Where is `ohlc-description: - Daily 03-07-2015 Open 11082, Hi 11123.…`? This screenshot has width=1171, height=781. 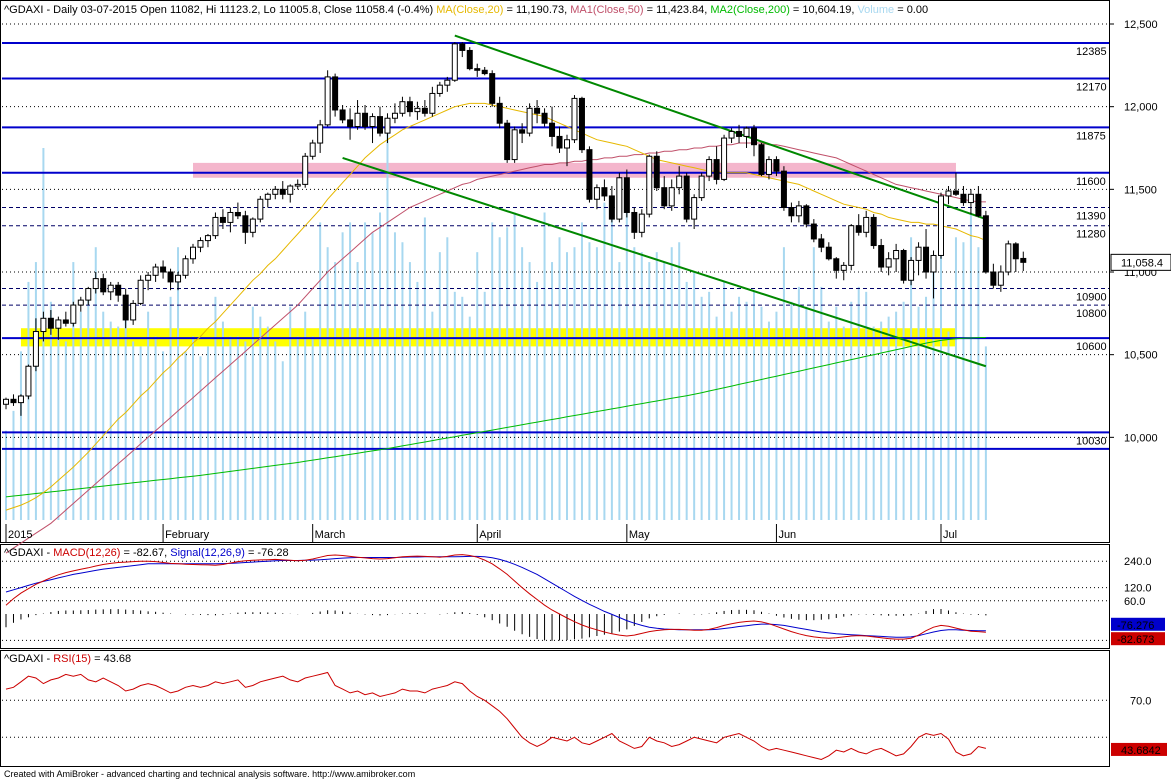
ohlc-description: - Daily 03-07-2015 Open 11082, Hi 11123.… is located at coordinates (239, 10).